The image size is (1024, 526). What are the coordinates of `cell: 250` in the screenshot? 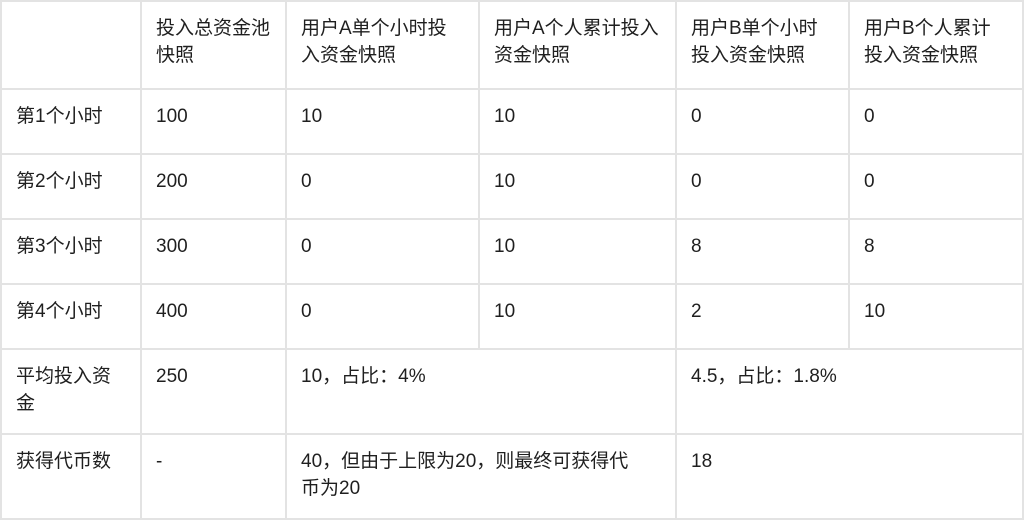 It's located at (213, 391).